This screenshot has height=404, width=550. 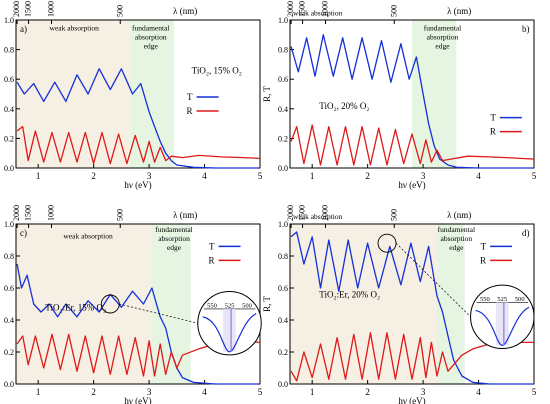 I want to click on sample-label: TiO₂, 15% O₂, so click(x=217, y=70).